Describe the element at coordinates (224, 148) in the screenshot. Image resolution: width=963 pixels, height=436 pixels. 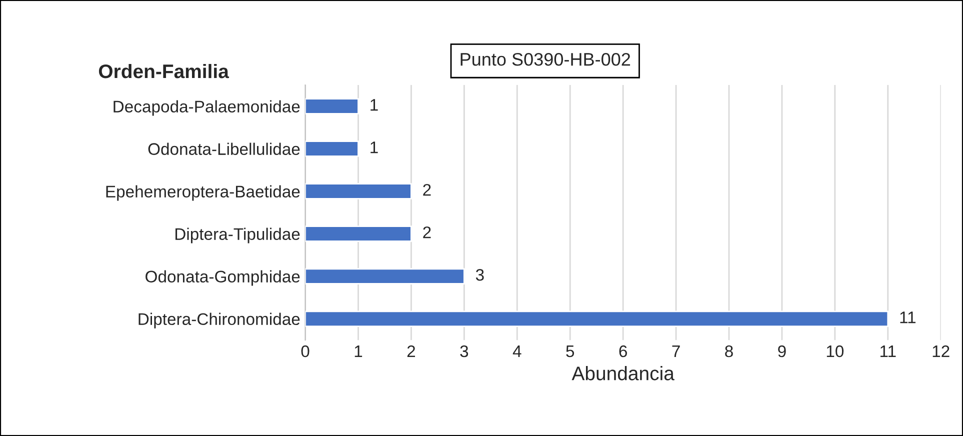
I see `y-tick-label: Odonata-Libellulidae` at that location.